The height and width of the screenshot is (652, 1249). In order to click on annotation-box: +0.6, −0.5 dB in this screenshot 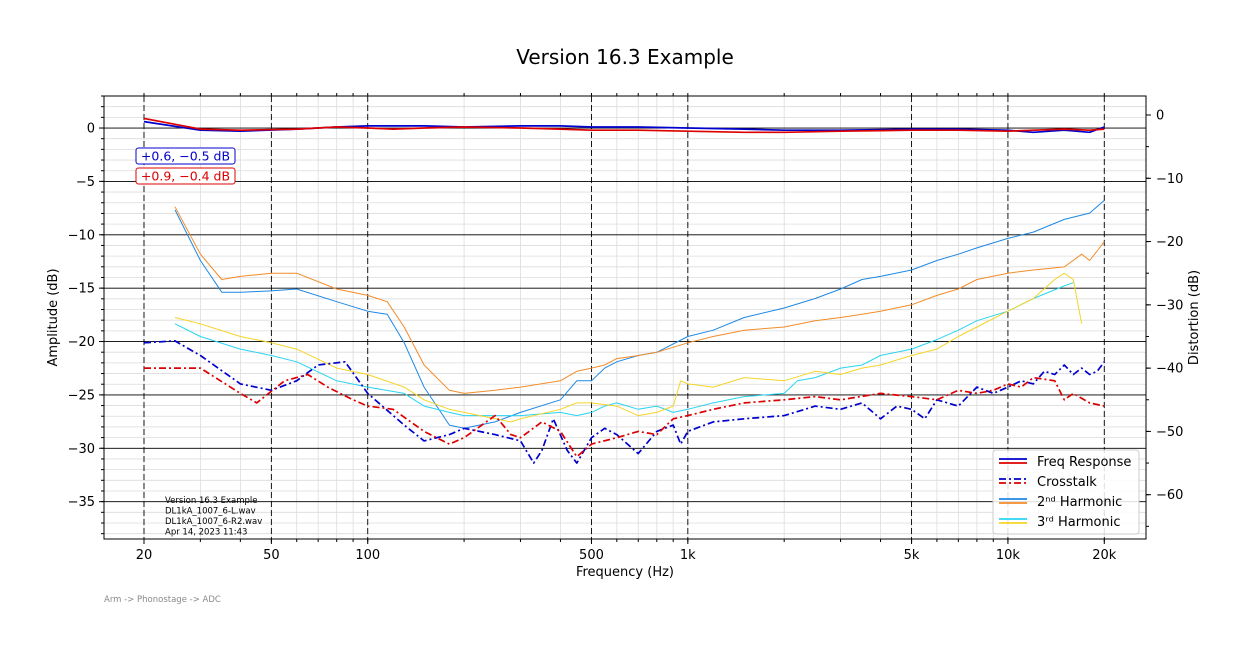, I will do `click(185, 156)`.